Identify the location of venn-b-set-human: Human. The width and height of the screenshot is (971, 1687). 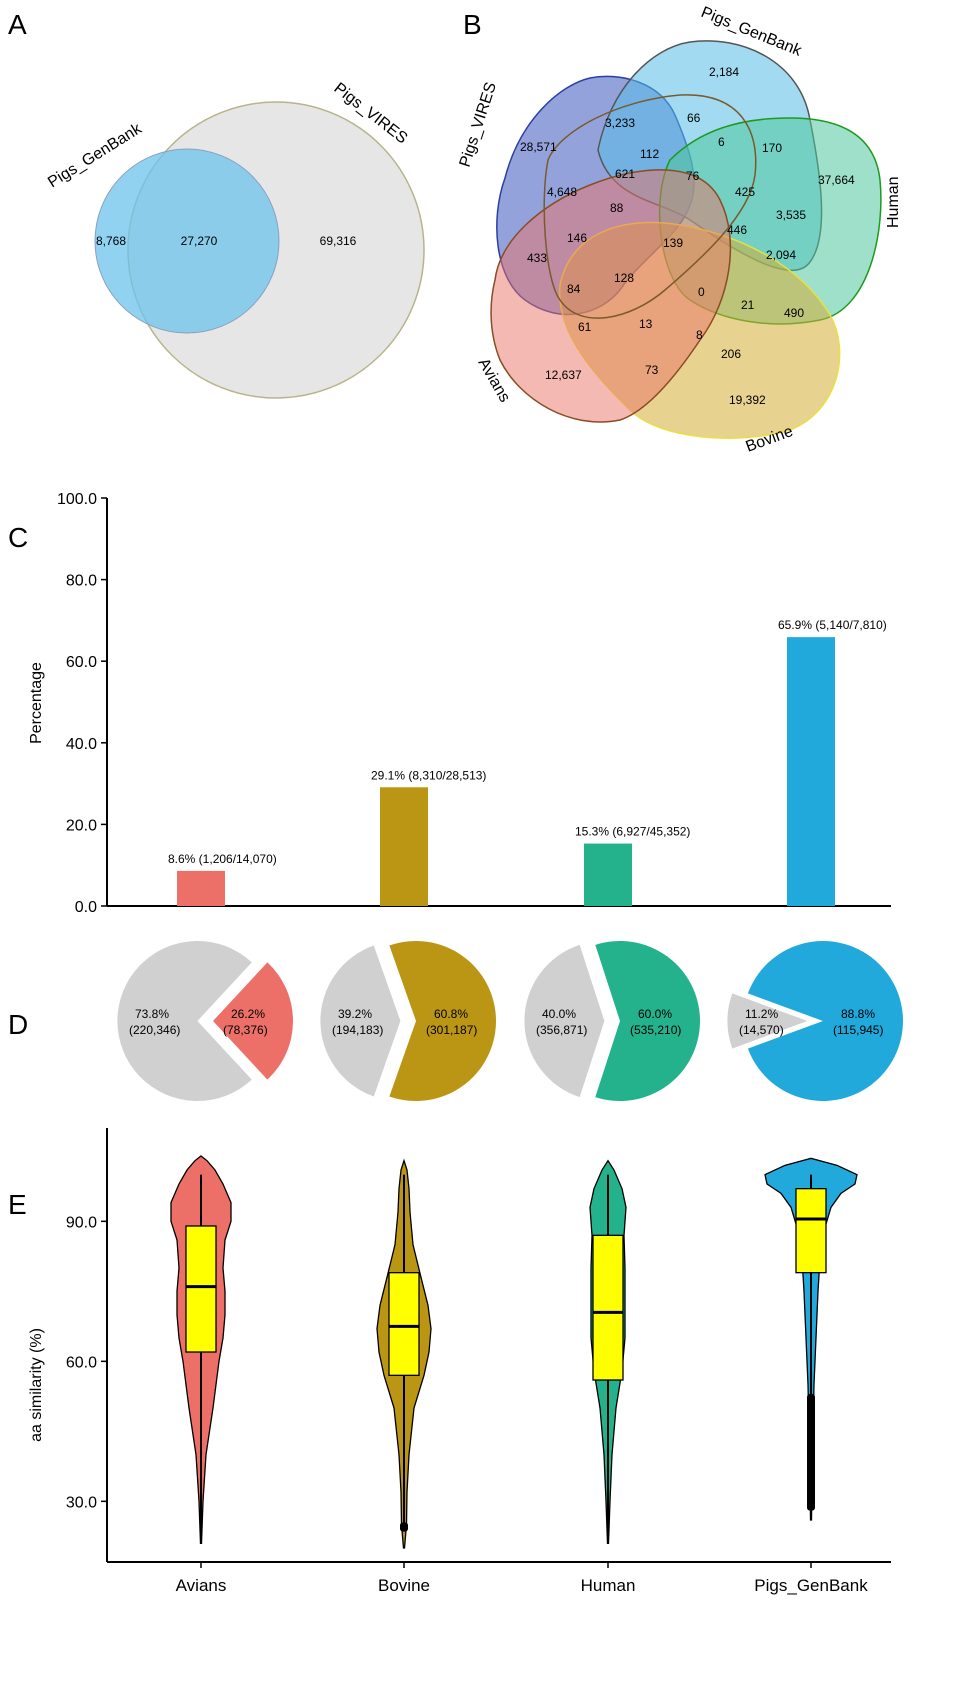
(893, 202).